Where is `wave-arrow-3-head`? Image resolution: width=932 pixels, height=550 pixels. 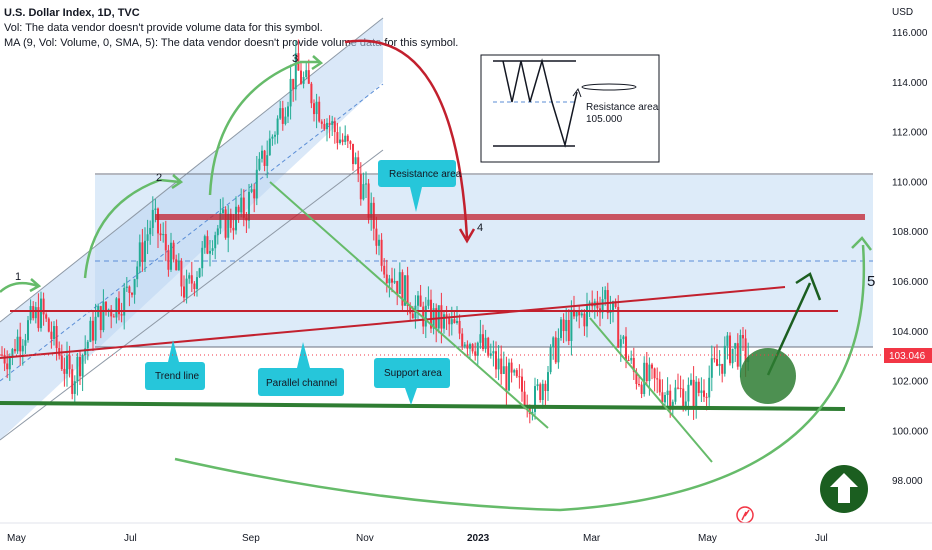 wave-arrow-3-head is located at coordinates (317, 63).